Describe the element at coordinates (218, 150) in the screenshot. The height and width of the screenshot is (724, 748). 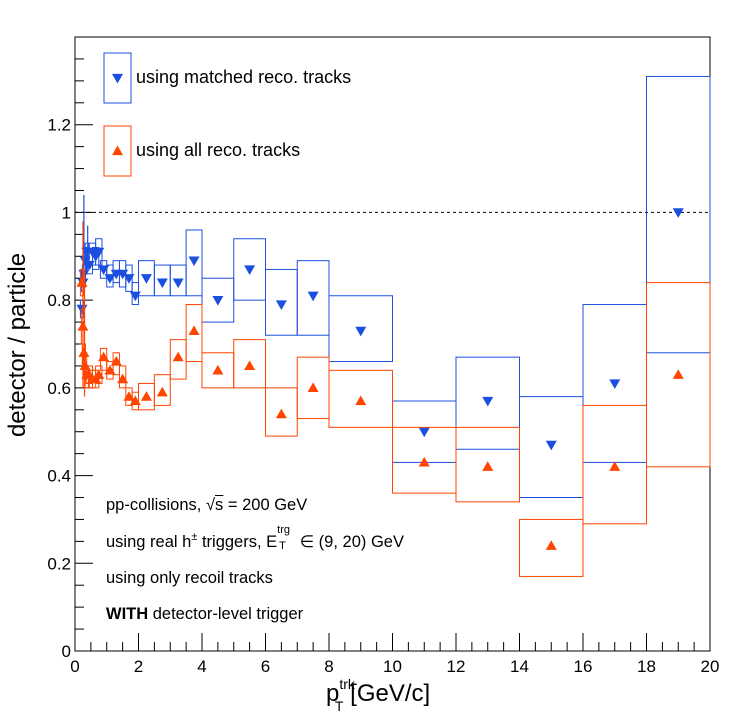
I see `legend-label-all: using all reco. tracks` at that location.